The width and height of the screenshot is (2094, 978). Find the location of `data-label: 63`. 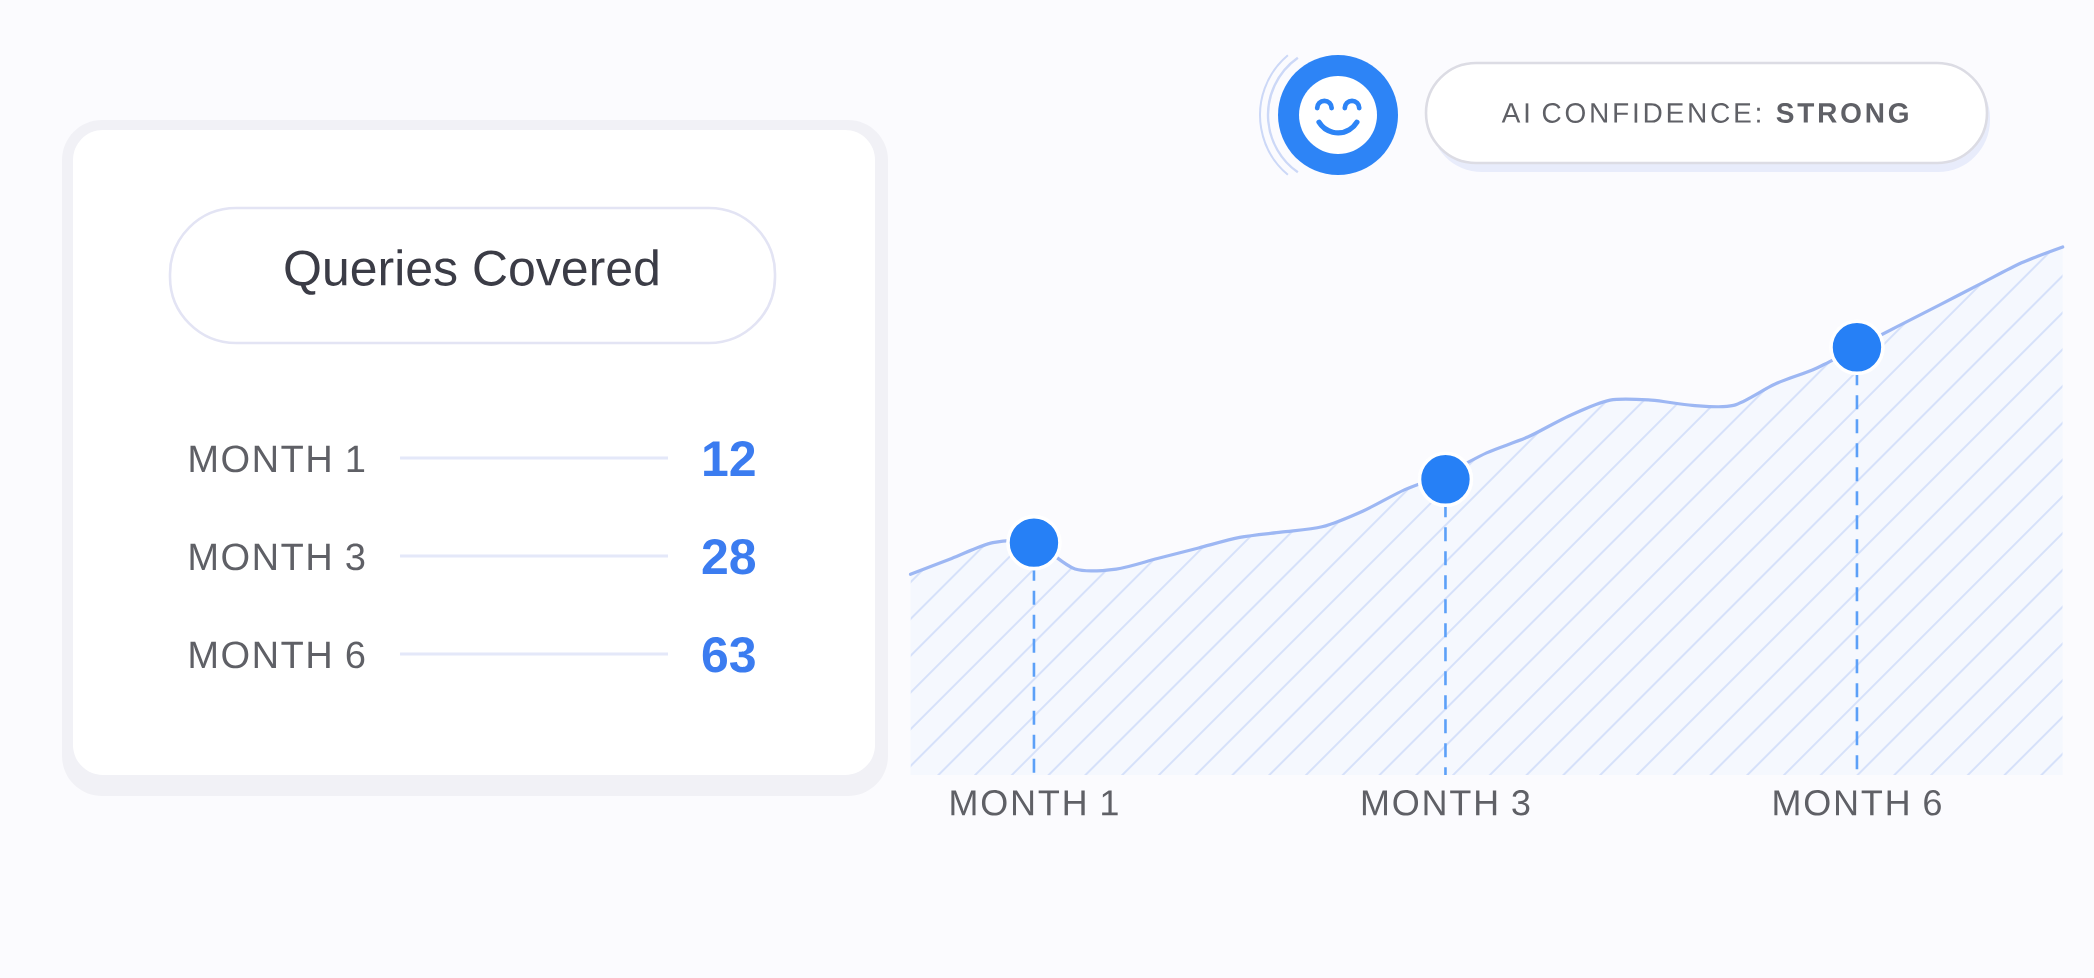

data-label: 63 is located at coordinates (728, 655).